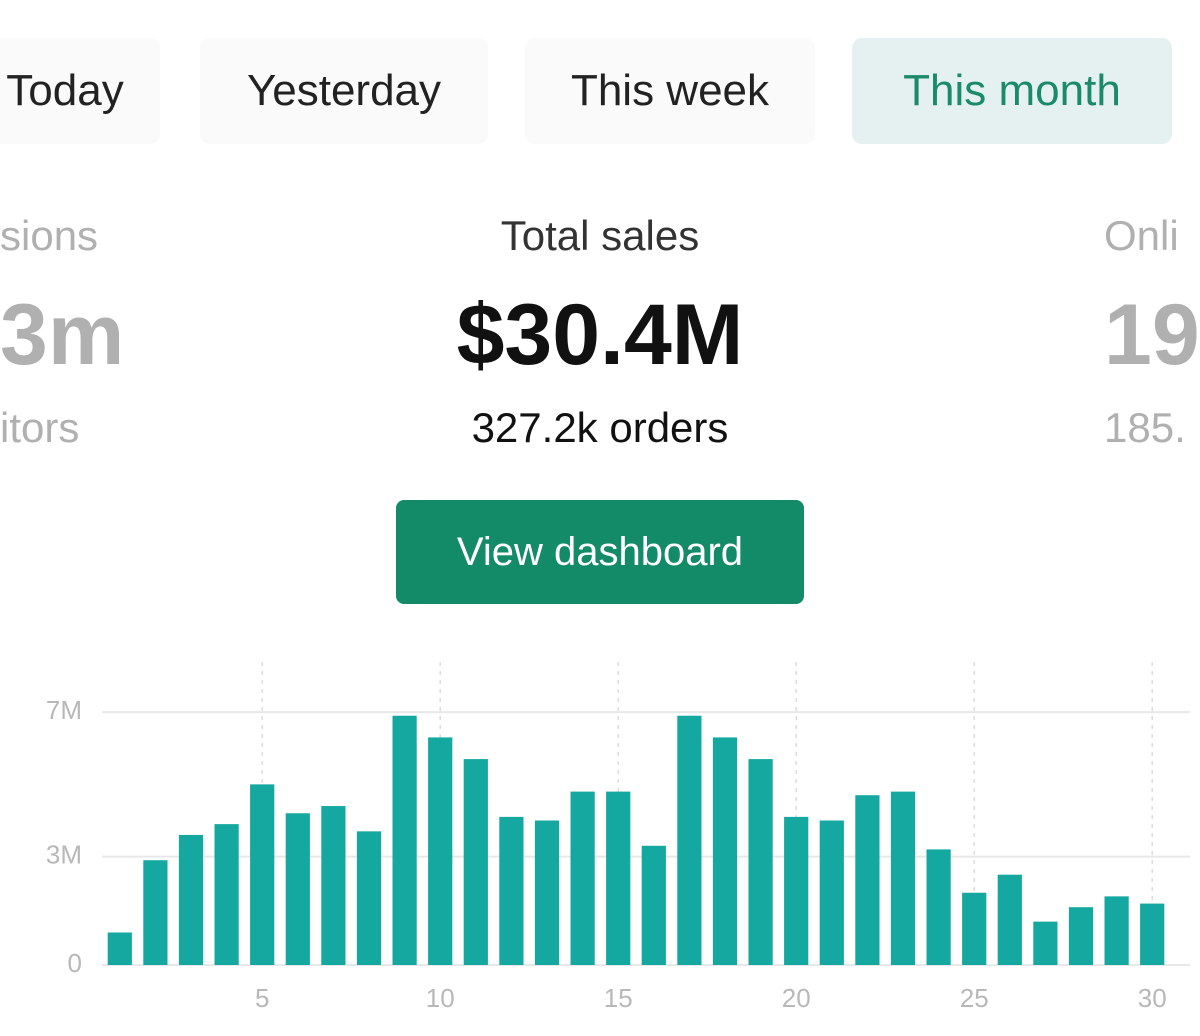 The height and width of the screenshot is (1036, 1200). I want to click on stat-value: 3m, so click(62, 335).